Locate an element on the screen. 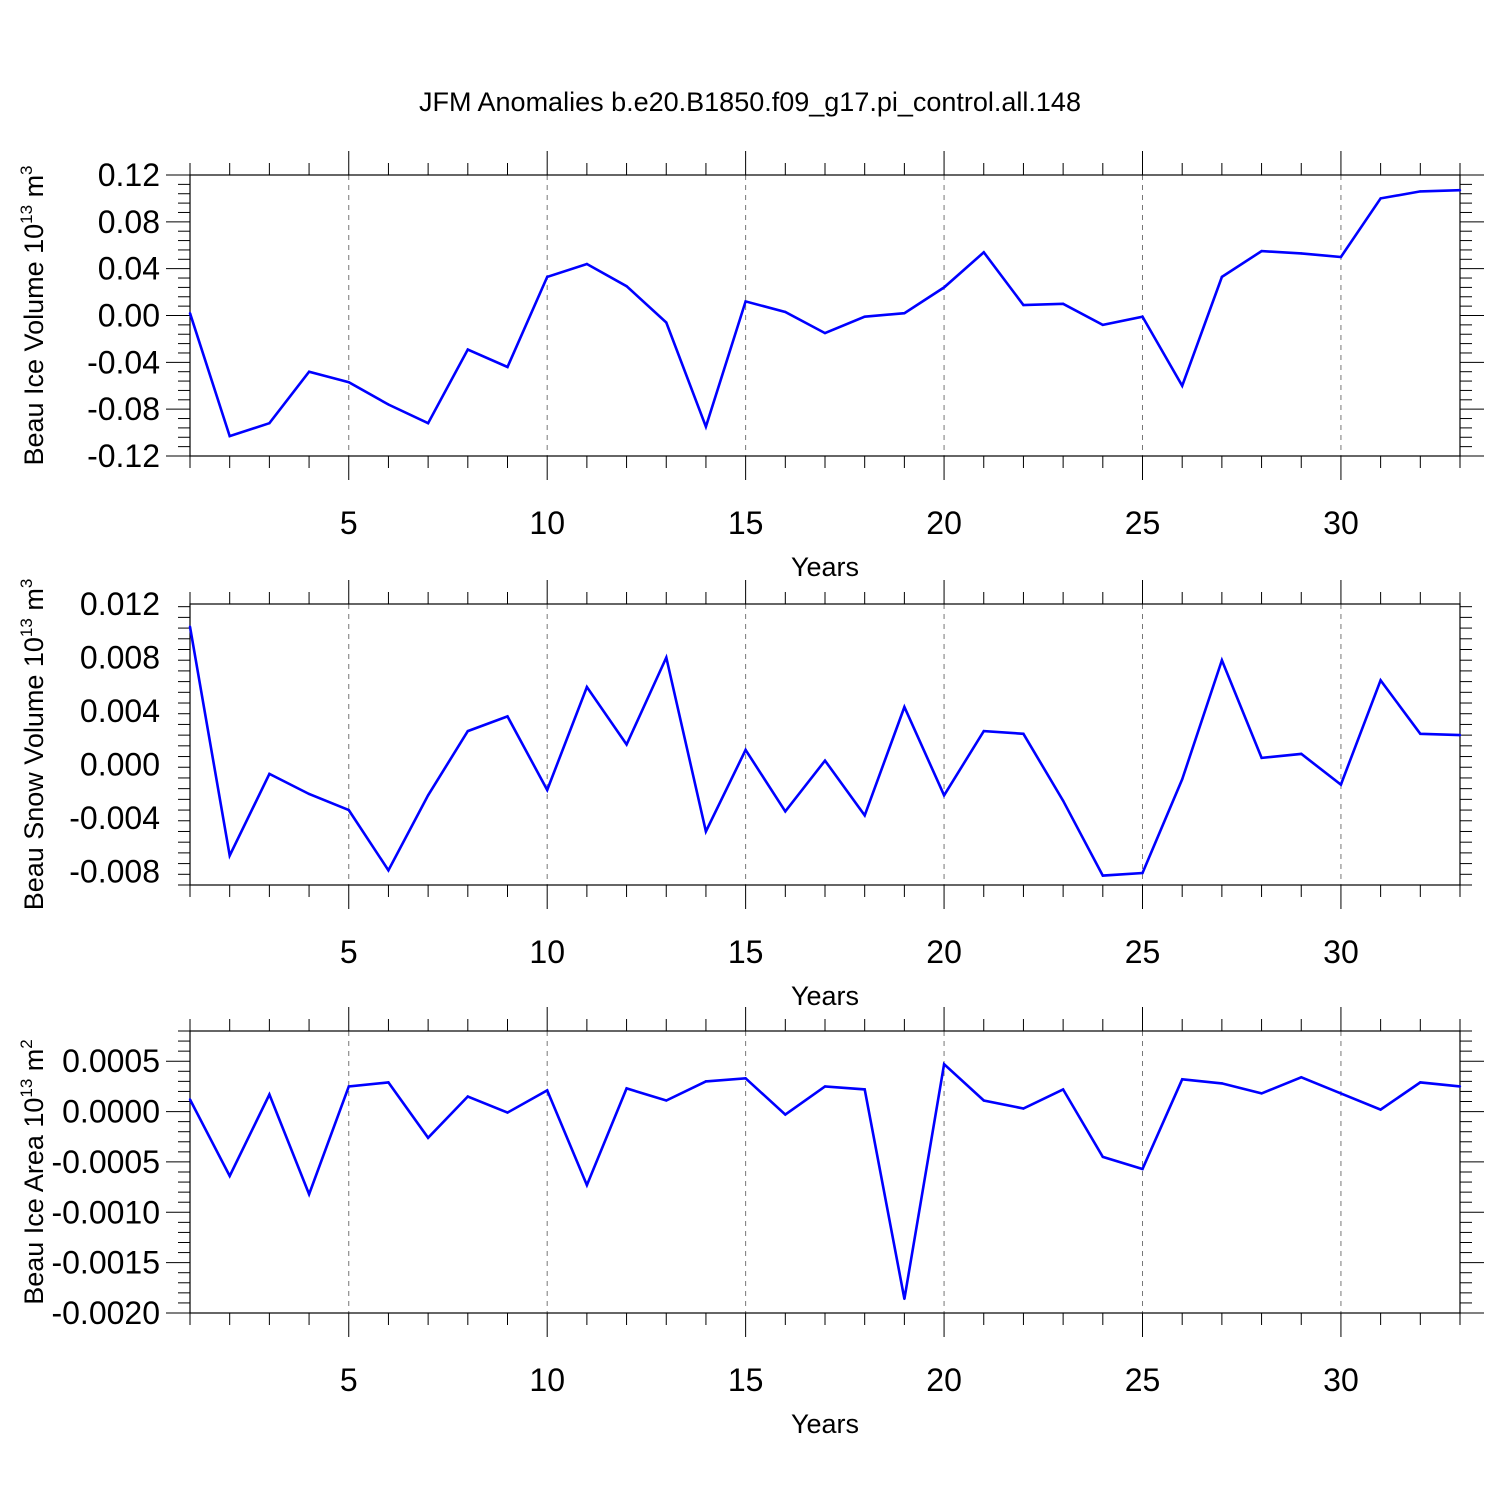 The width and height of the screenshot is (1500, 1500). ice-volume-ytick-label: -0.04 is located at coordinates (123, 362).